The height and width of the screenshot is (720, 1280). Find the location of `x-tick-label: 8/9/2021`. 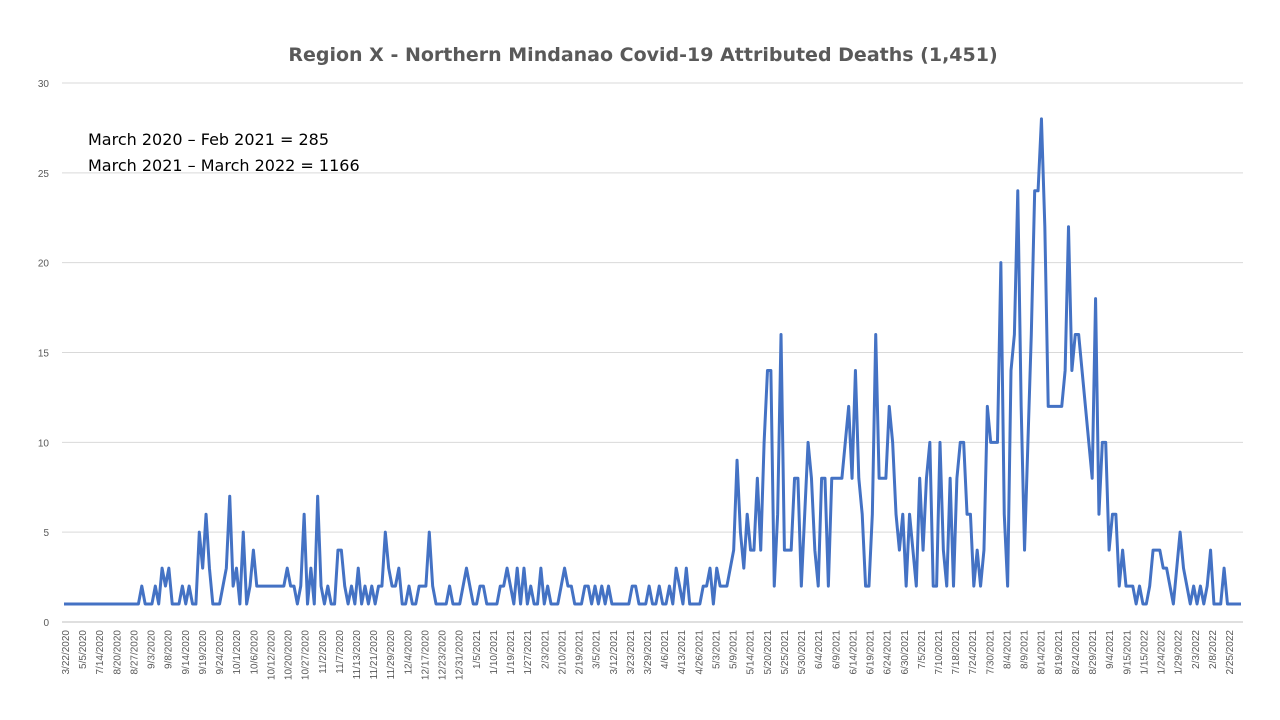

x-tick-label: 8/9/2021 is located at coordinates (1025, 649).